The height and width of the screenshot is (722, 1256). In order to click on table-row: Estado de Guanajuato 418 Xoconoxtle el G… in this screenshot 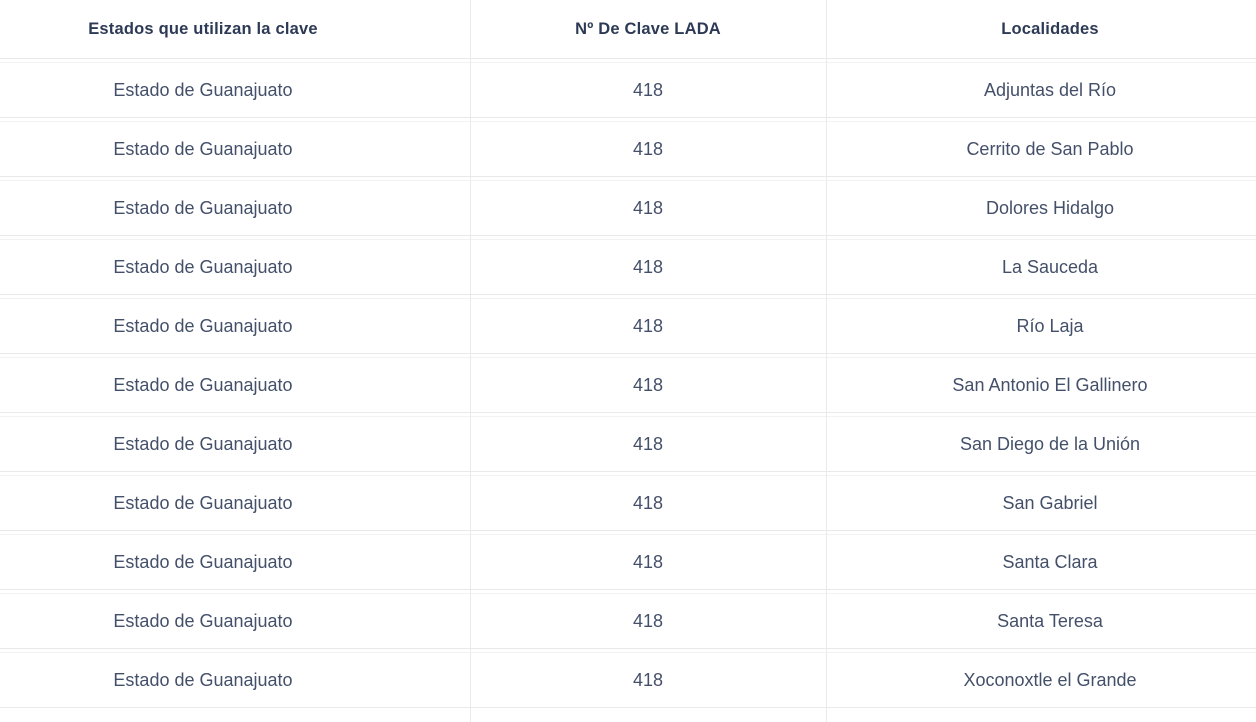, I will do `click(628, 680)`.